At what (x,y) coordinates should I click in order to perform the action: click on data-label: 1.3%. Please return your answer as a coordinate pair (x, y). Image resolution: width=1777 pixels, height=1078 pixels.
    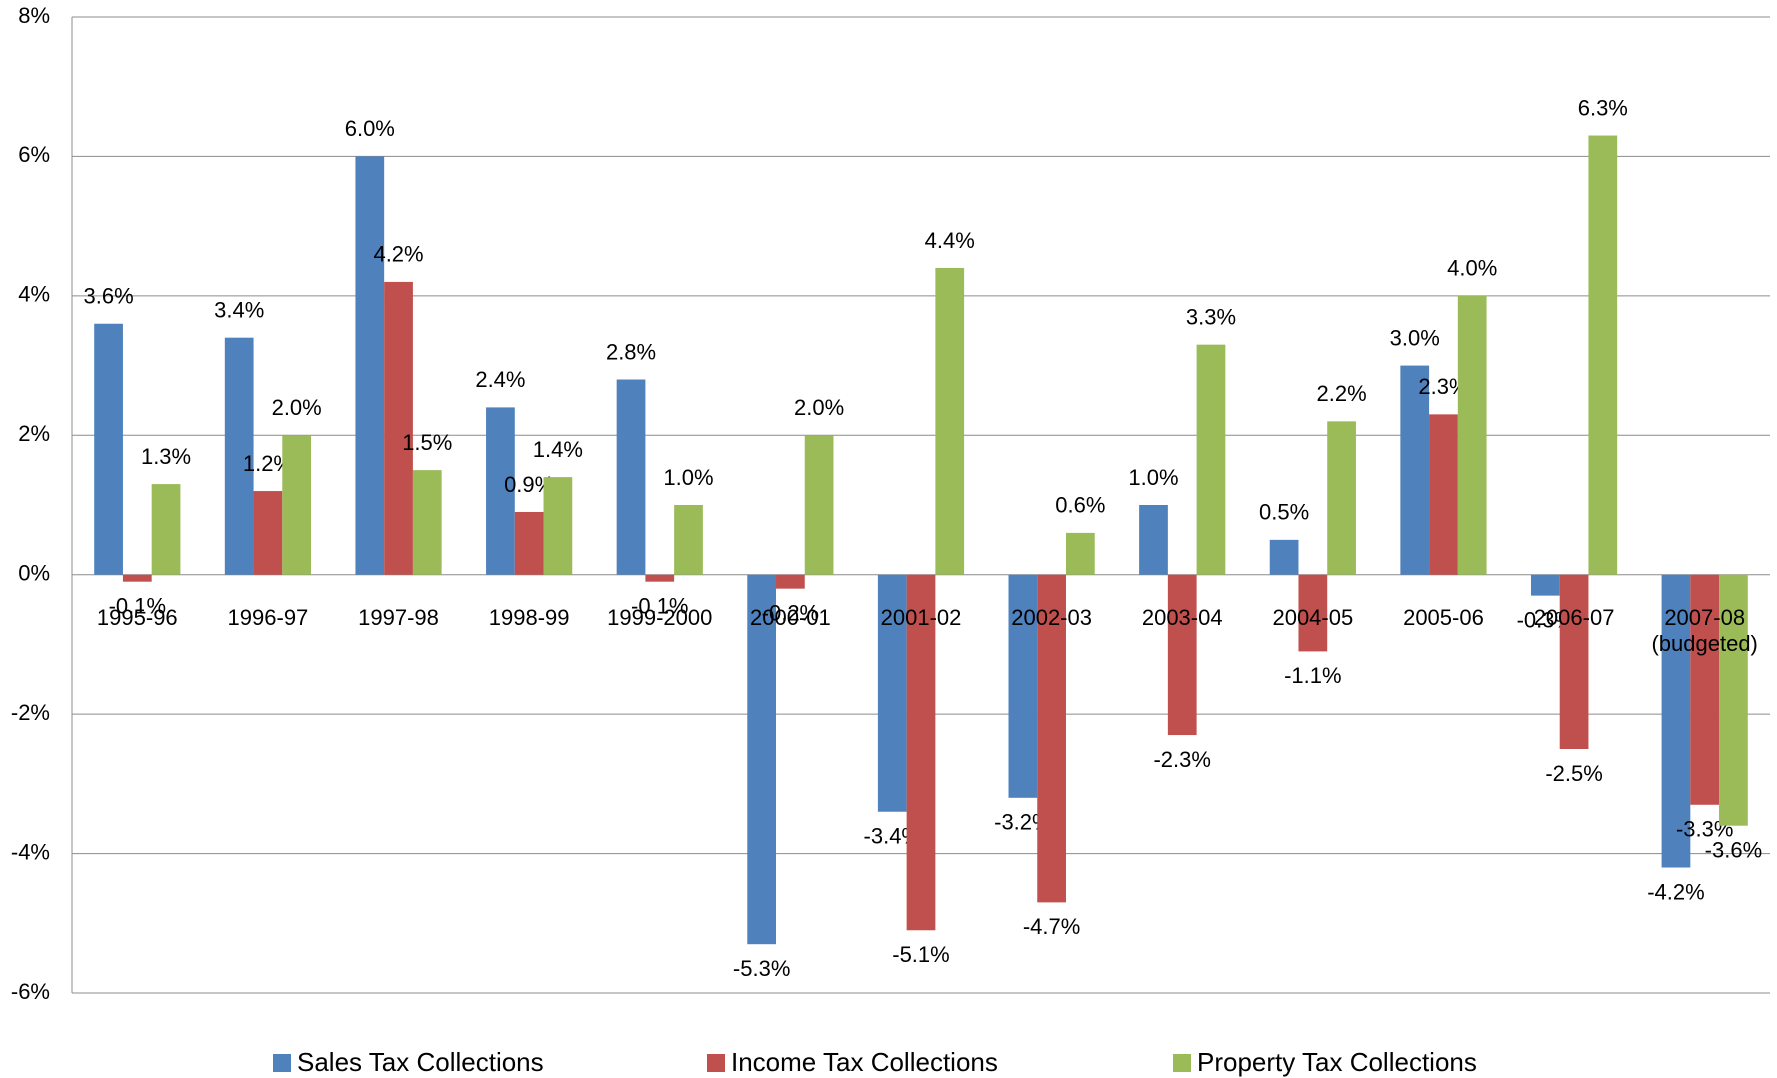
    Looking at the image, I should click on (166, 456).